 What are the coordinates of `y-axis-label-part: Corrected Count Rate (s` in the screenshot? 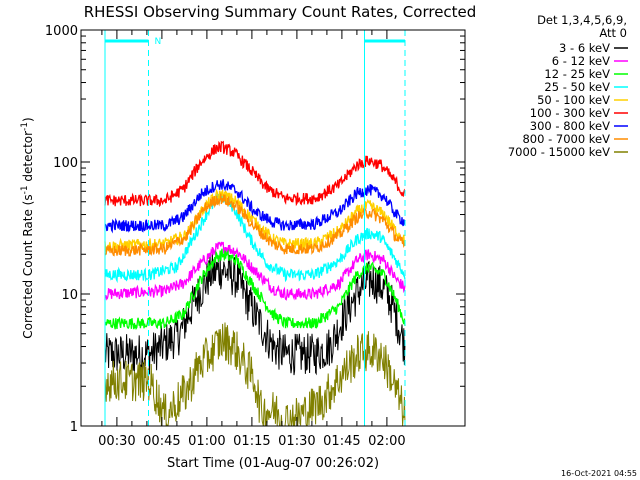 It's located at (28, 266).